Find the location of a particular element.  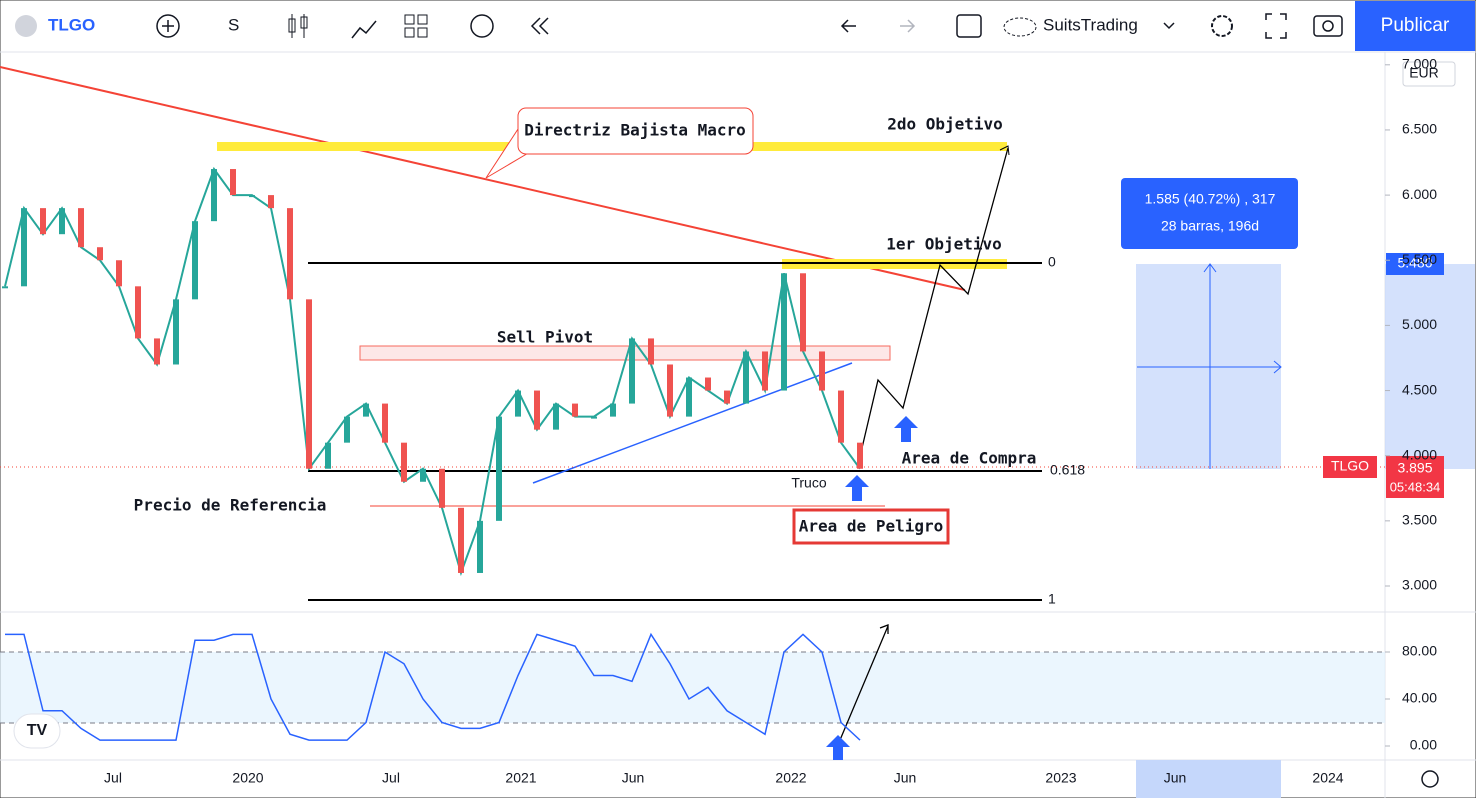

callout-box is located at coordinates (635, 131).